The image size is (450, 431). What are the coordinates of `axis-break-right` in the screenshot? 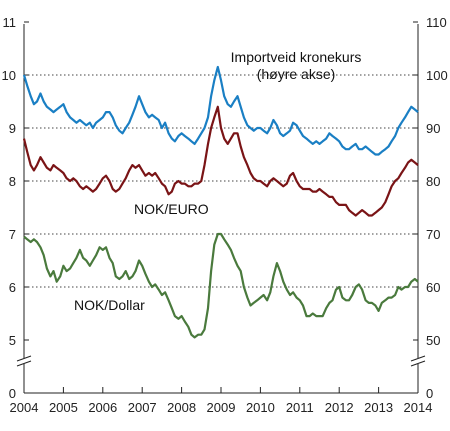 It's located at (418, 361).